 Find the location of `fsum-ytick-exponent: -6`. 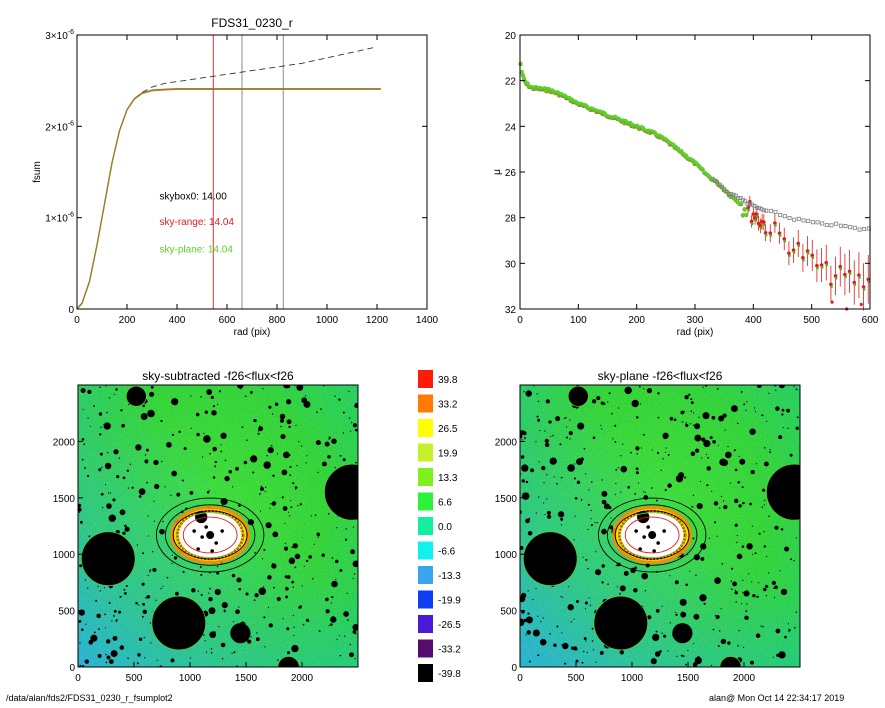

fsum-ytick-exponent: -6 is located at coordinates (71, 32).